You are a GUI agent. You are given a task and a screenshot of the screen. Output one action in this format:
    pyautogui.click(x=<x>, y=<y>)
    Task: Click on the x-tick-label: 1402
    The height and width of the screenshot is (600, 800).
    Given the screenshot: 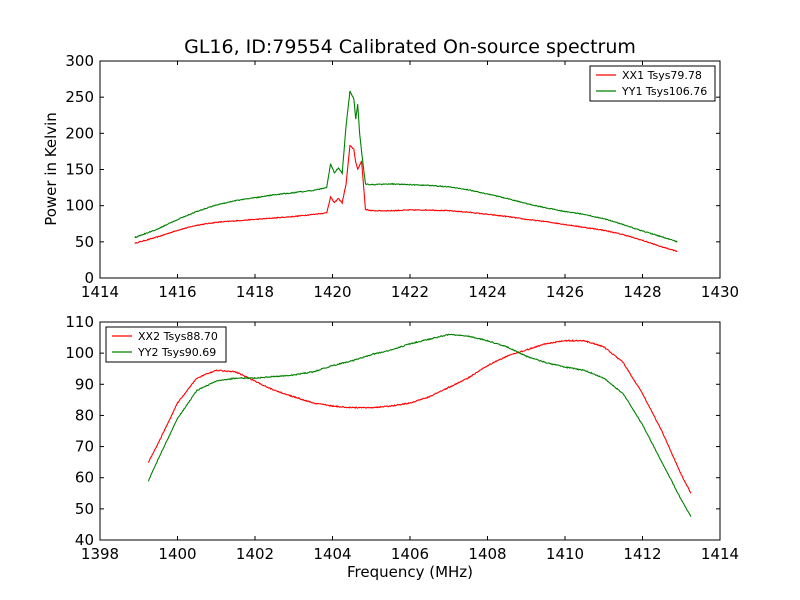 What is the action you would take?
    pyautogui.click(x=255, y=554)
    